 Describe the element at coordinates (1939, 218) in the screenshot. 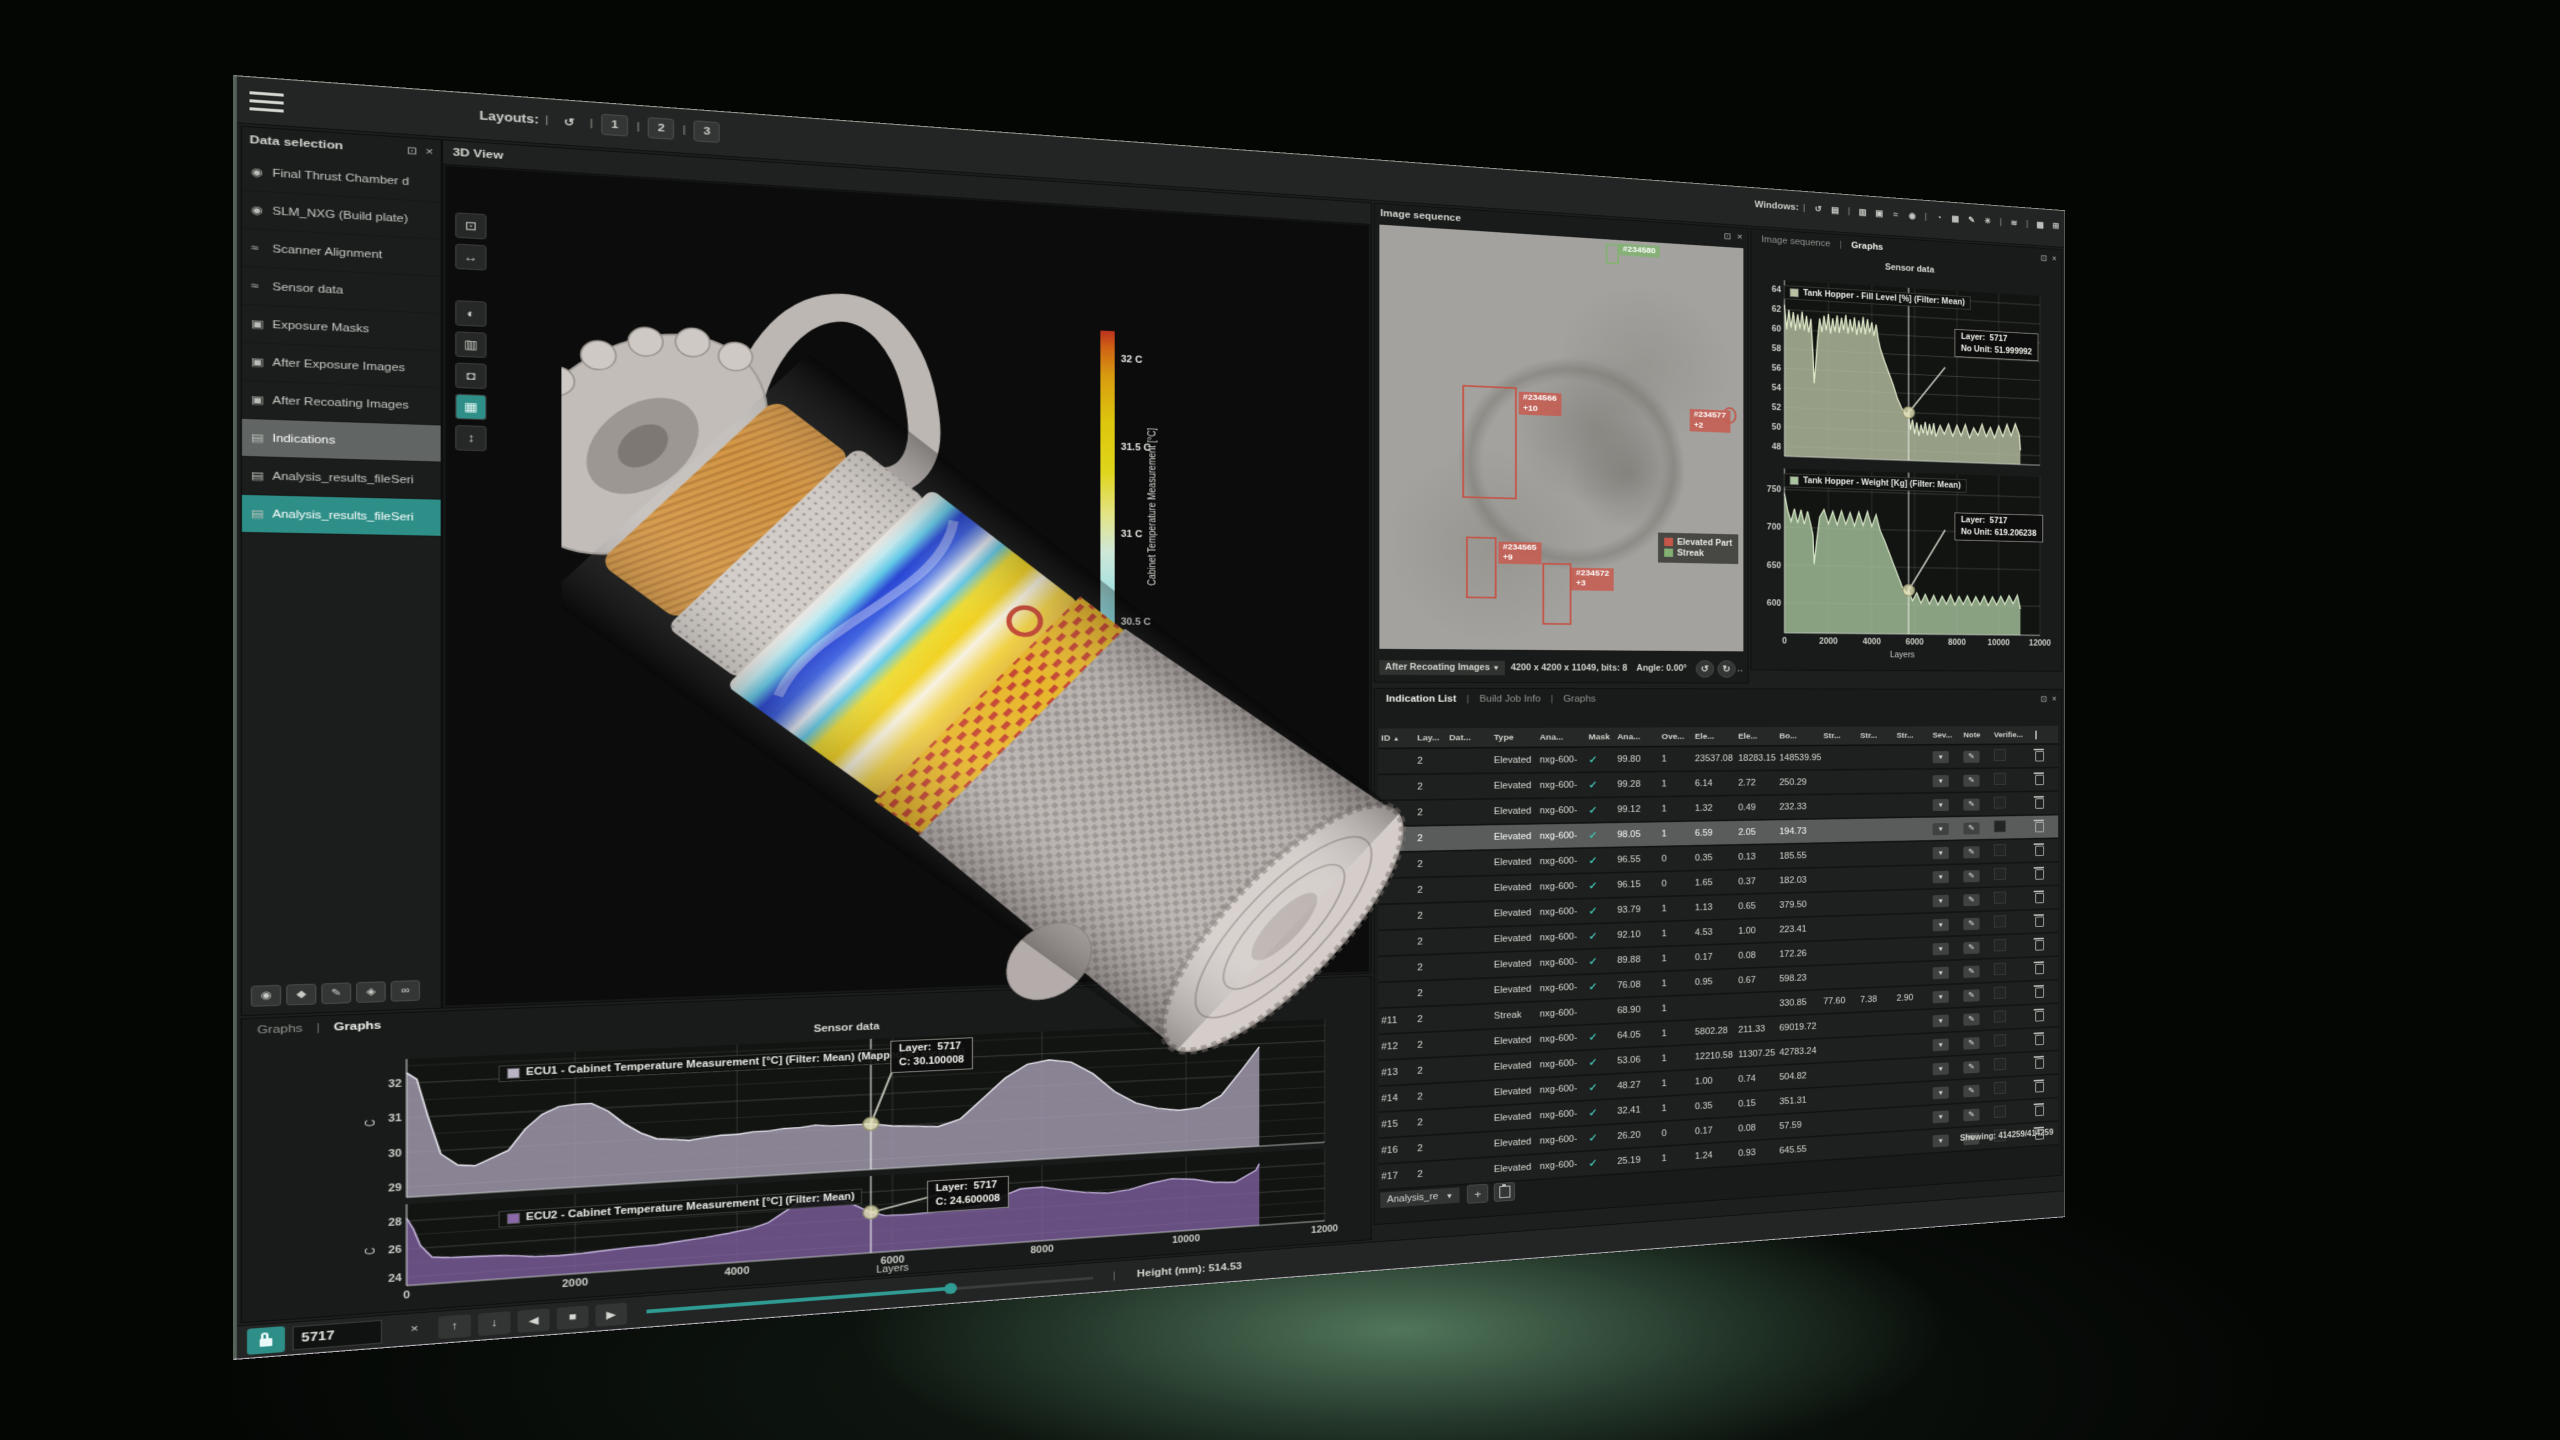

I see `pie-icon: ◔` at that location.